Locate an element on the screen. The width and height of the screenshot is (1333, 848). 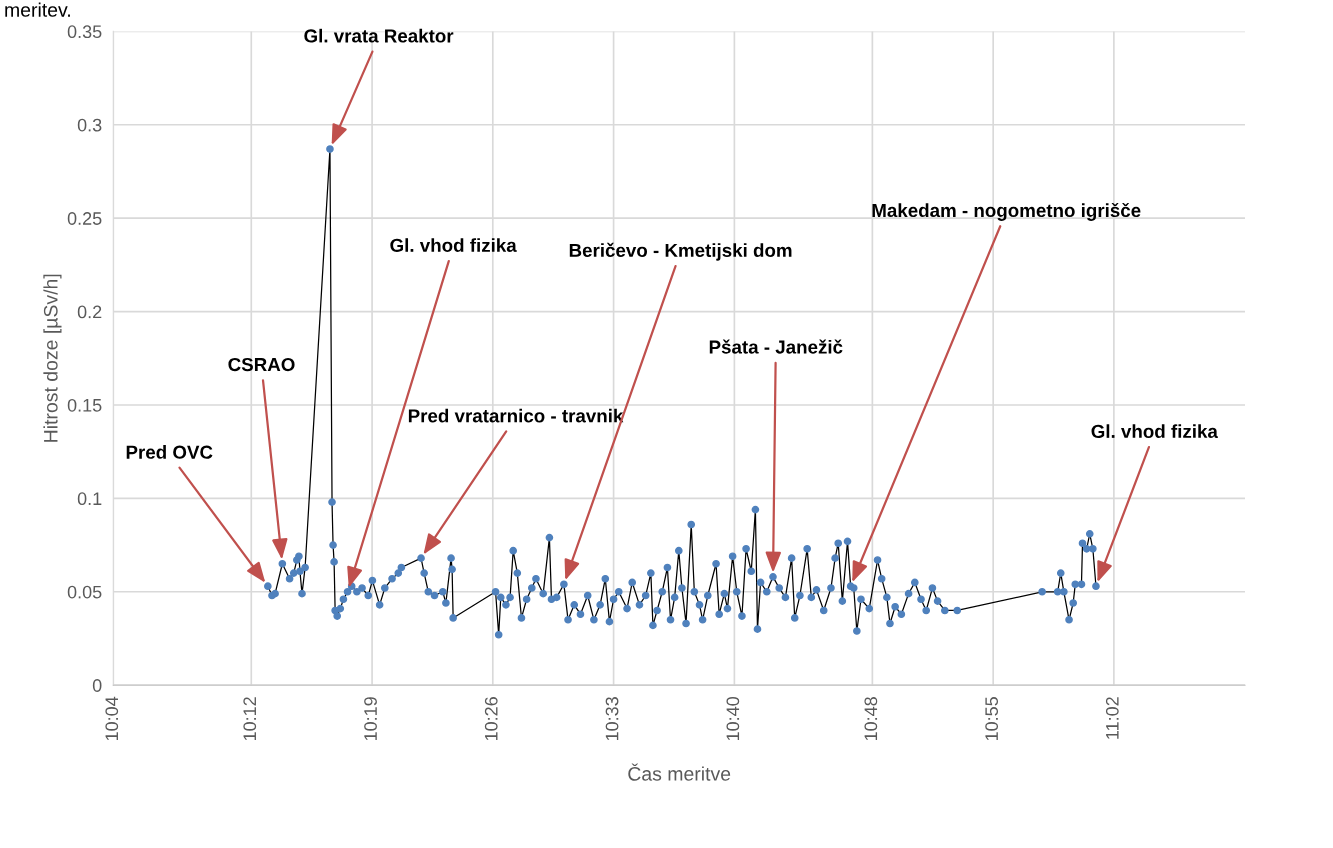
y-tick-label: 0 is located at coordinates (97, 685).